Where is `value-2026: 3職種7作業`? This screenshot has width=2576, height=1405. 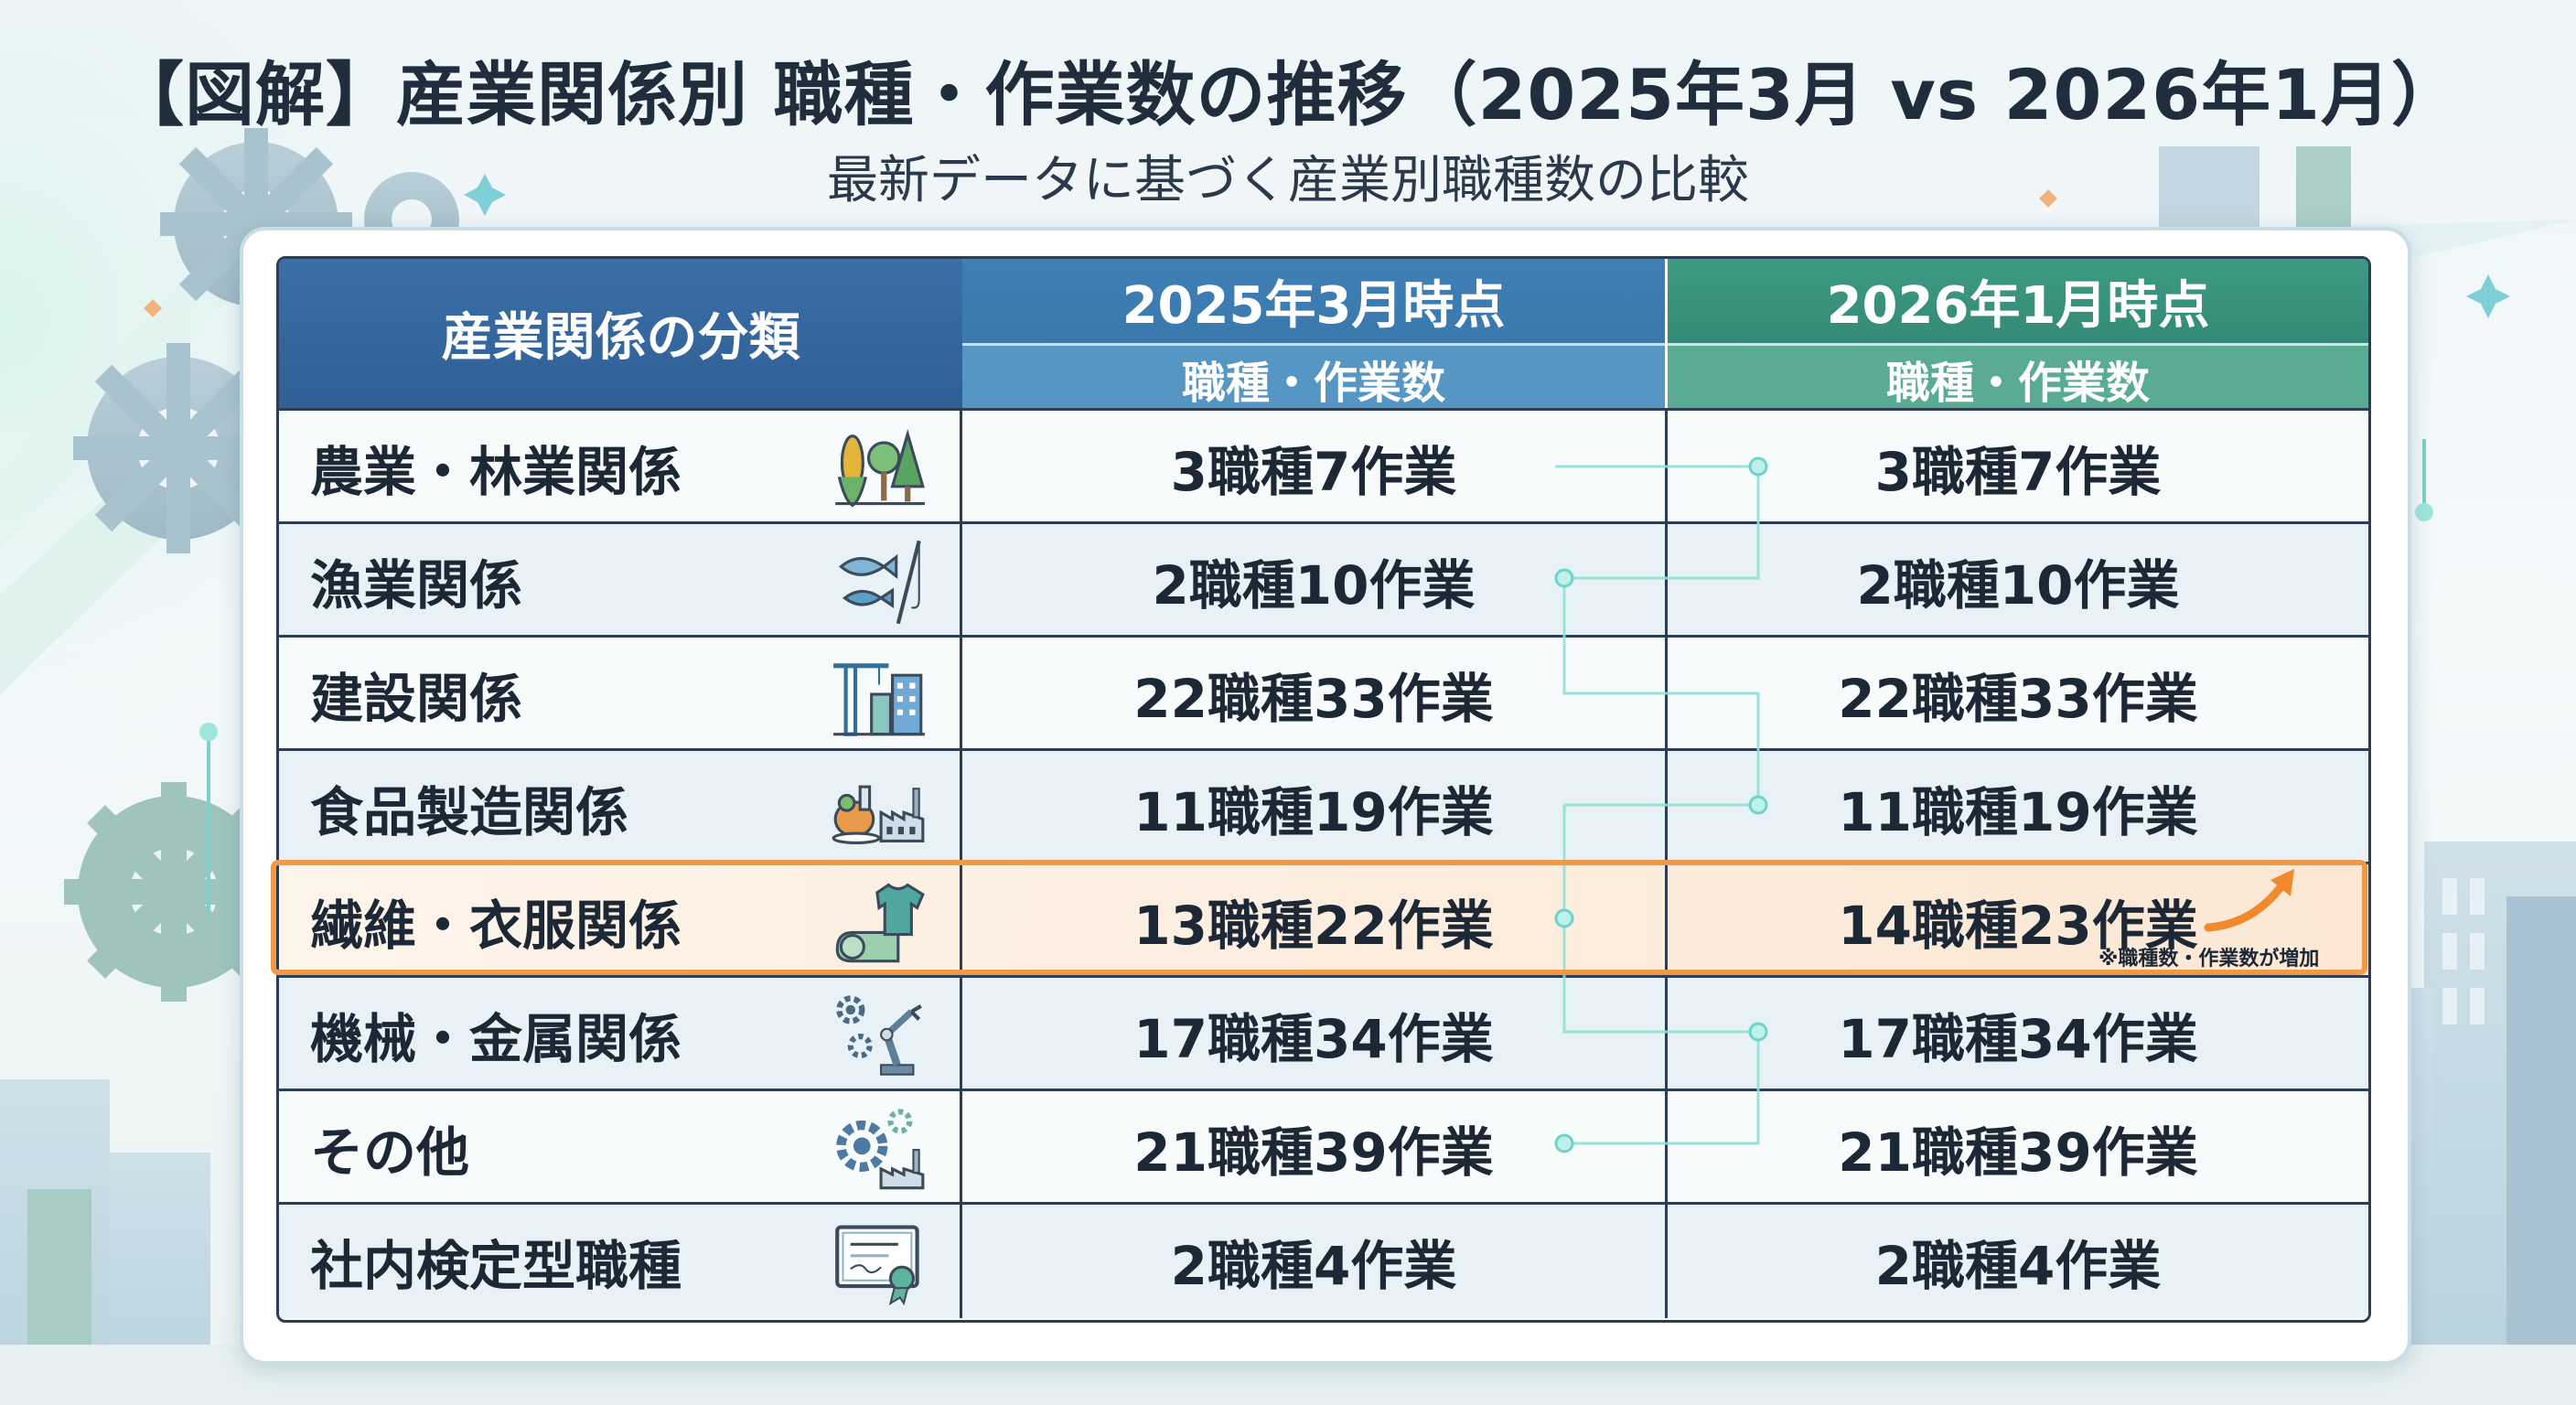
value-2026: 3職種7作業 is located at coordinates (2018, 472).